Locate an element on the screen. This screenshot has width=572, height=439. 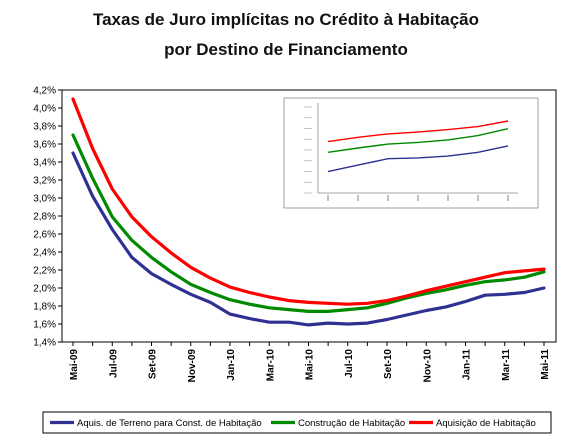
y-tick-label: 3,8% is located at coordinates (44, 127).